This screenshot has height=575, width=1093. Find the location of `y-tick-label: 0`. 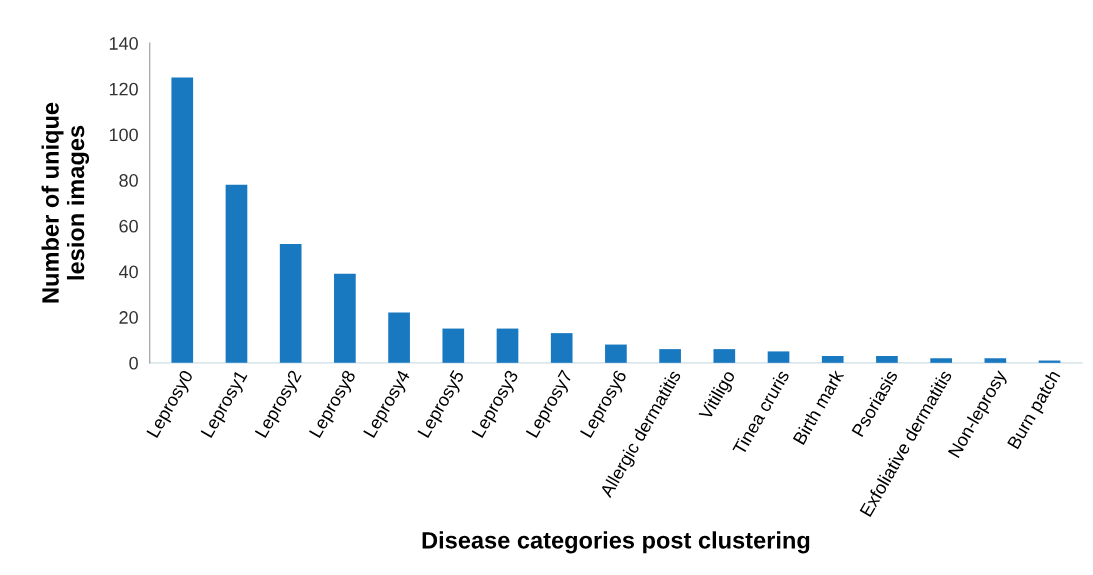

y-tick-label: 0 is located at coordinates (133, 363).